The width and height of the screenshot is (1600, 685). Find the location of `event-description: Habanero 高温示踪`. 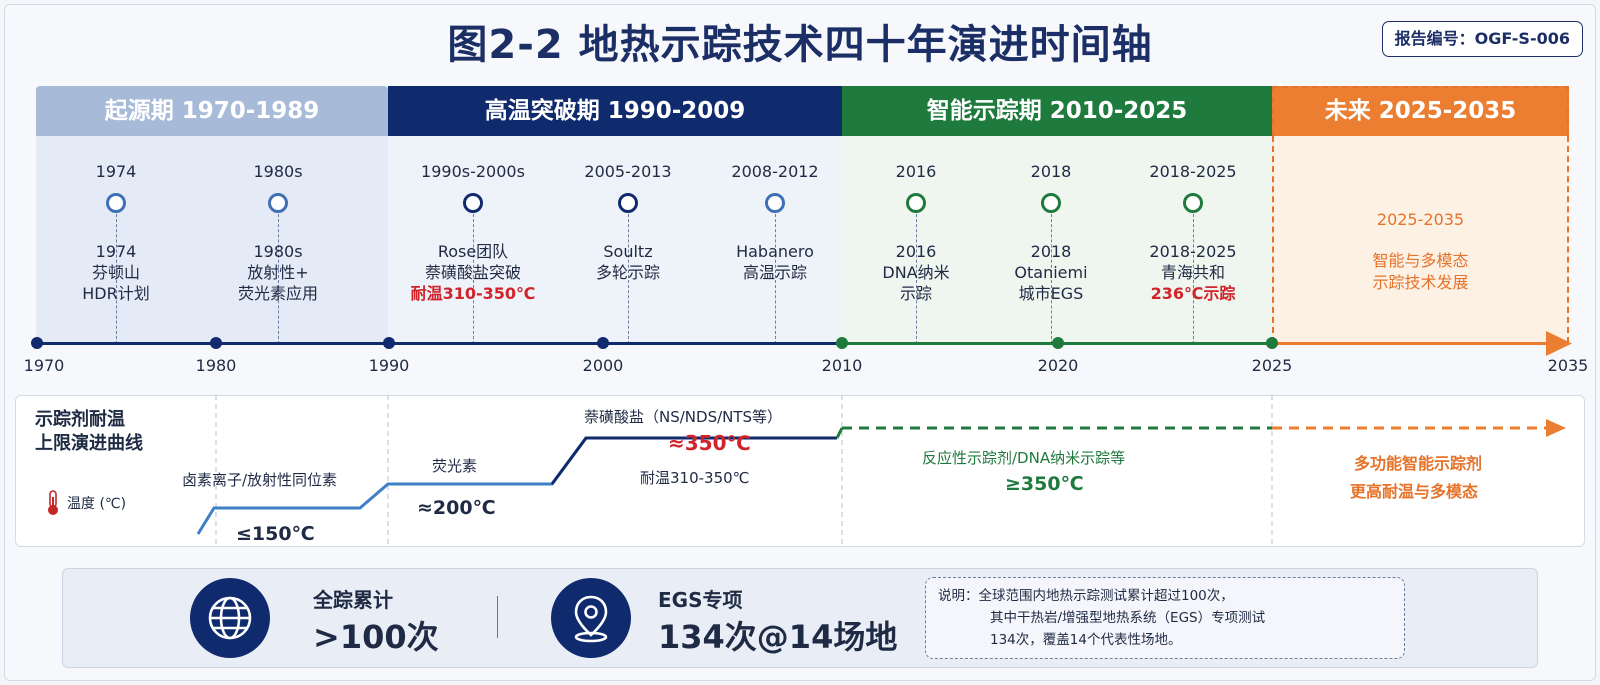

event-description: Habanero 高温示踪 is located at coordinates (775, 262).